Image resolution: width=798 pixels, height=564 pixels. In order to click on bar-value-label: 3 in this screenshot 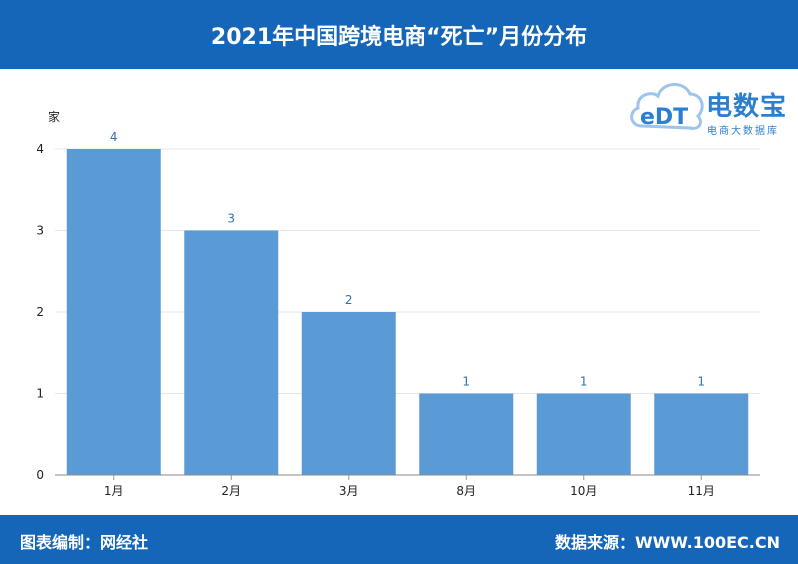, I will do `click(231, 219)`.